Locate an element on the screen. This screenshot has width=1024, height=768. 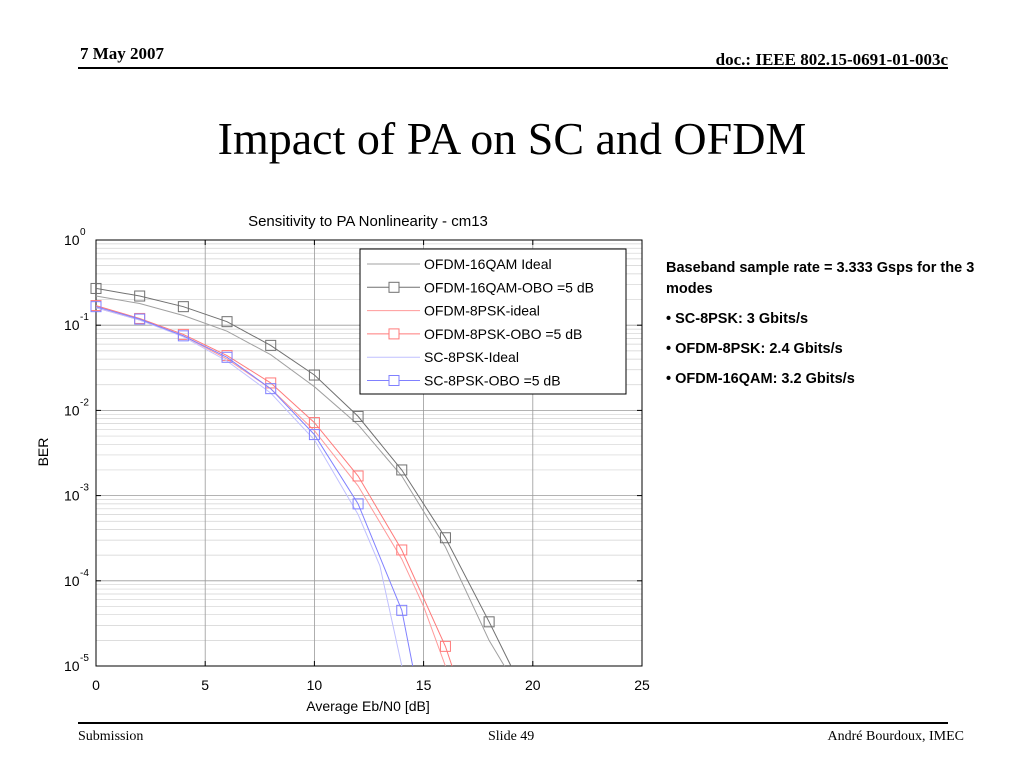
legend-label: OFDM-16QAM Ideal is located at coordinates (488, 264).